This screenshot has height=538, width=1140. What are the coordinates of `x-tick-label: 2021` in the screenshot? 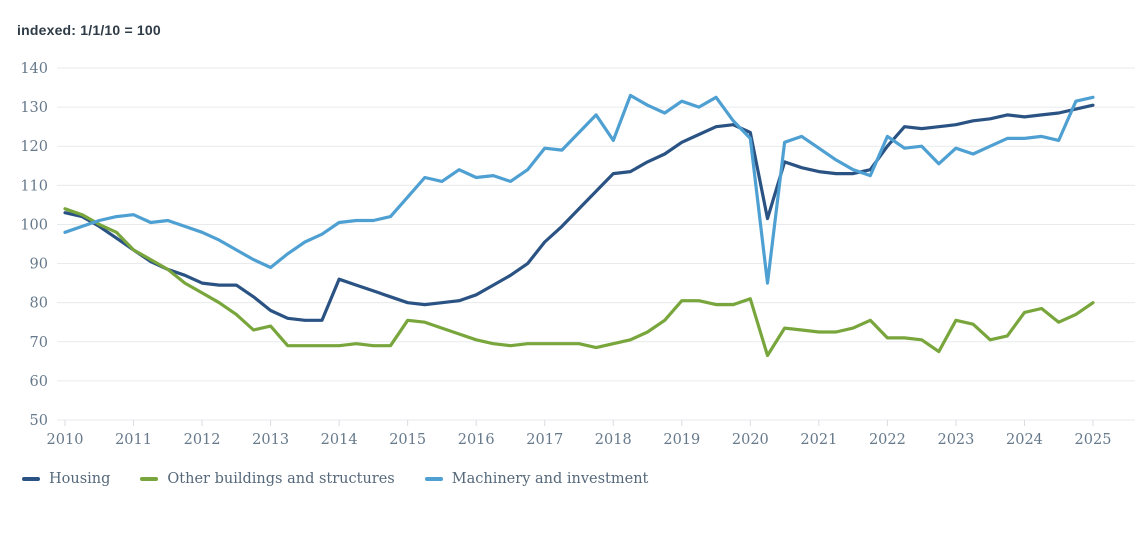 It's located at (818, 440).